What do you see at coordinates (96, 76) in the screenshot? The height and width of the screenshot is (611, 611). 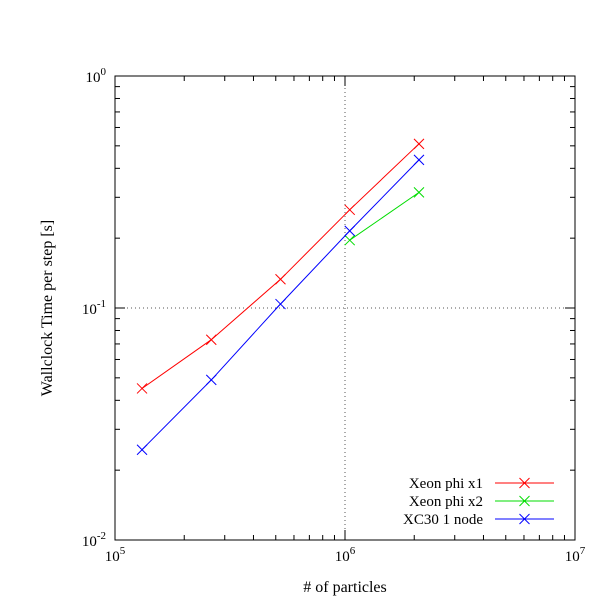 I see `y-tick-label: 10⁰` at bounding box center [96, 76].